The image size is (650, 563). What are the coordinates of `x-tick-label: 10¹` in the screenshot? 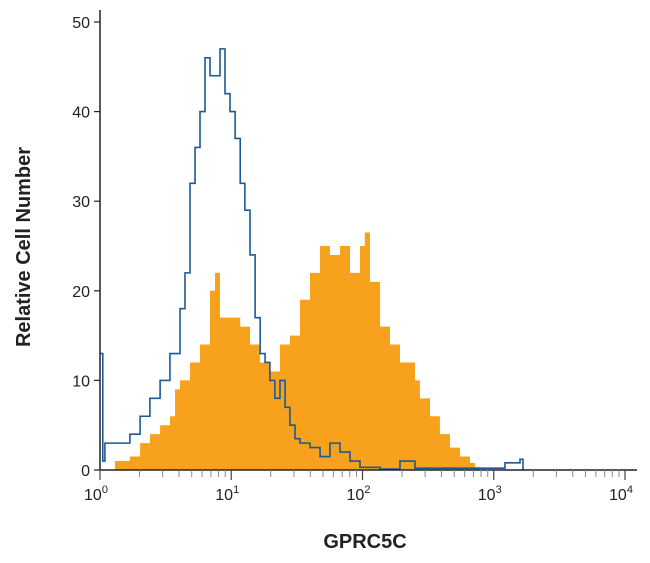 It's located at (227, 494).